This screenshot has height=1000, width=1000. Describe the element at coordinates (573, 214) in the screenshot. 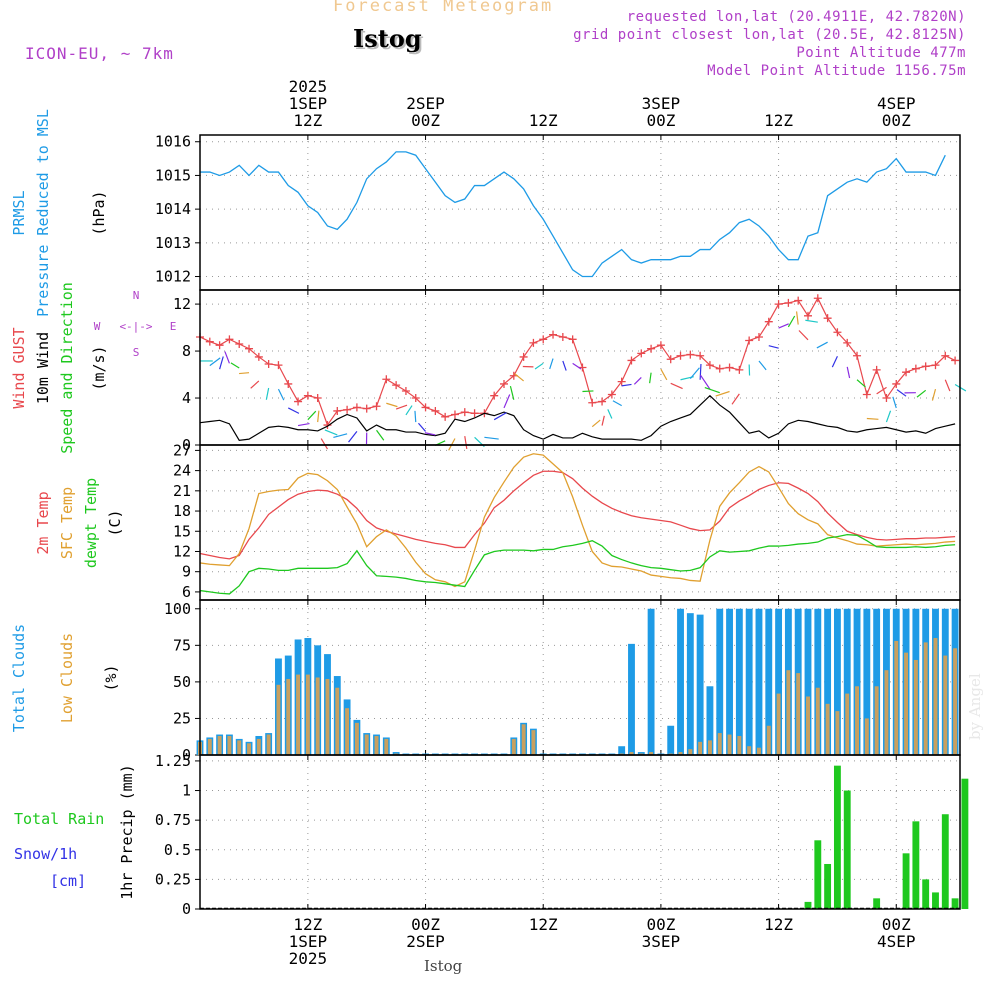

I see `pressure-line` at that location.